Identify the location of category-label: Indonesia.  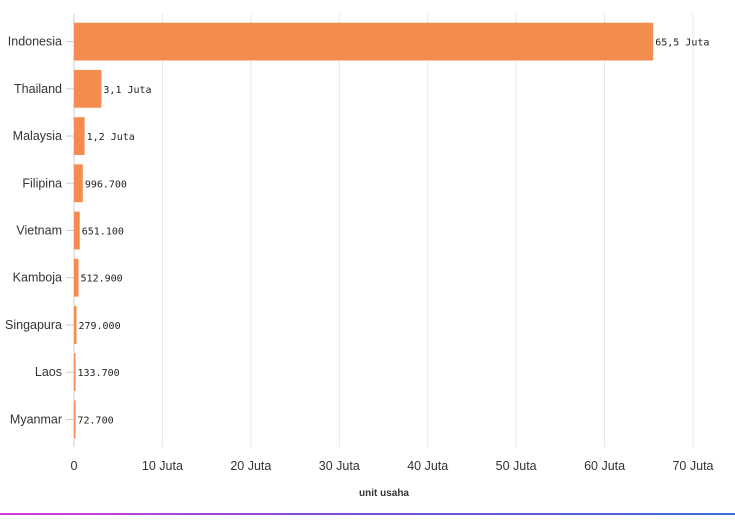
(35, 42).